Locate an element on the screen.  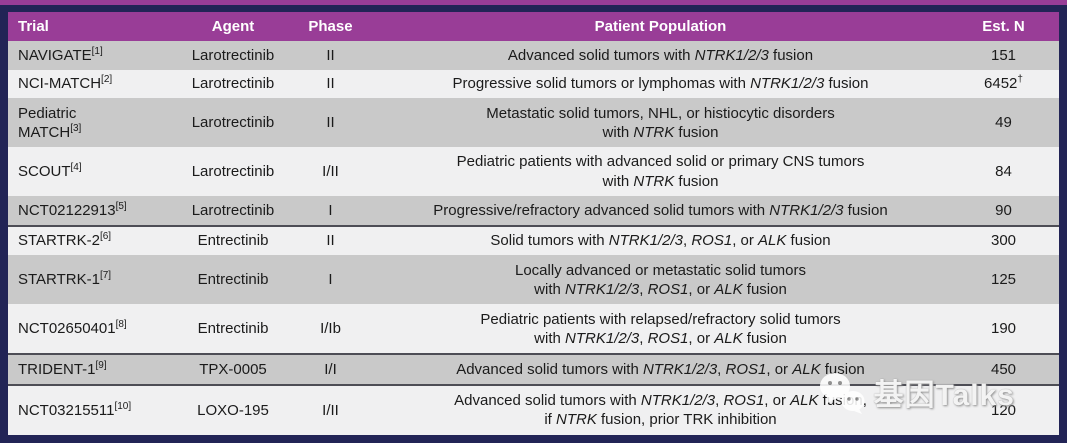
reference-superscript: [2] is located at coordinates (107, 80).